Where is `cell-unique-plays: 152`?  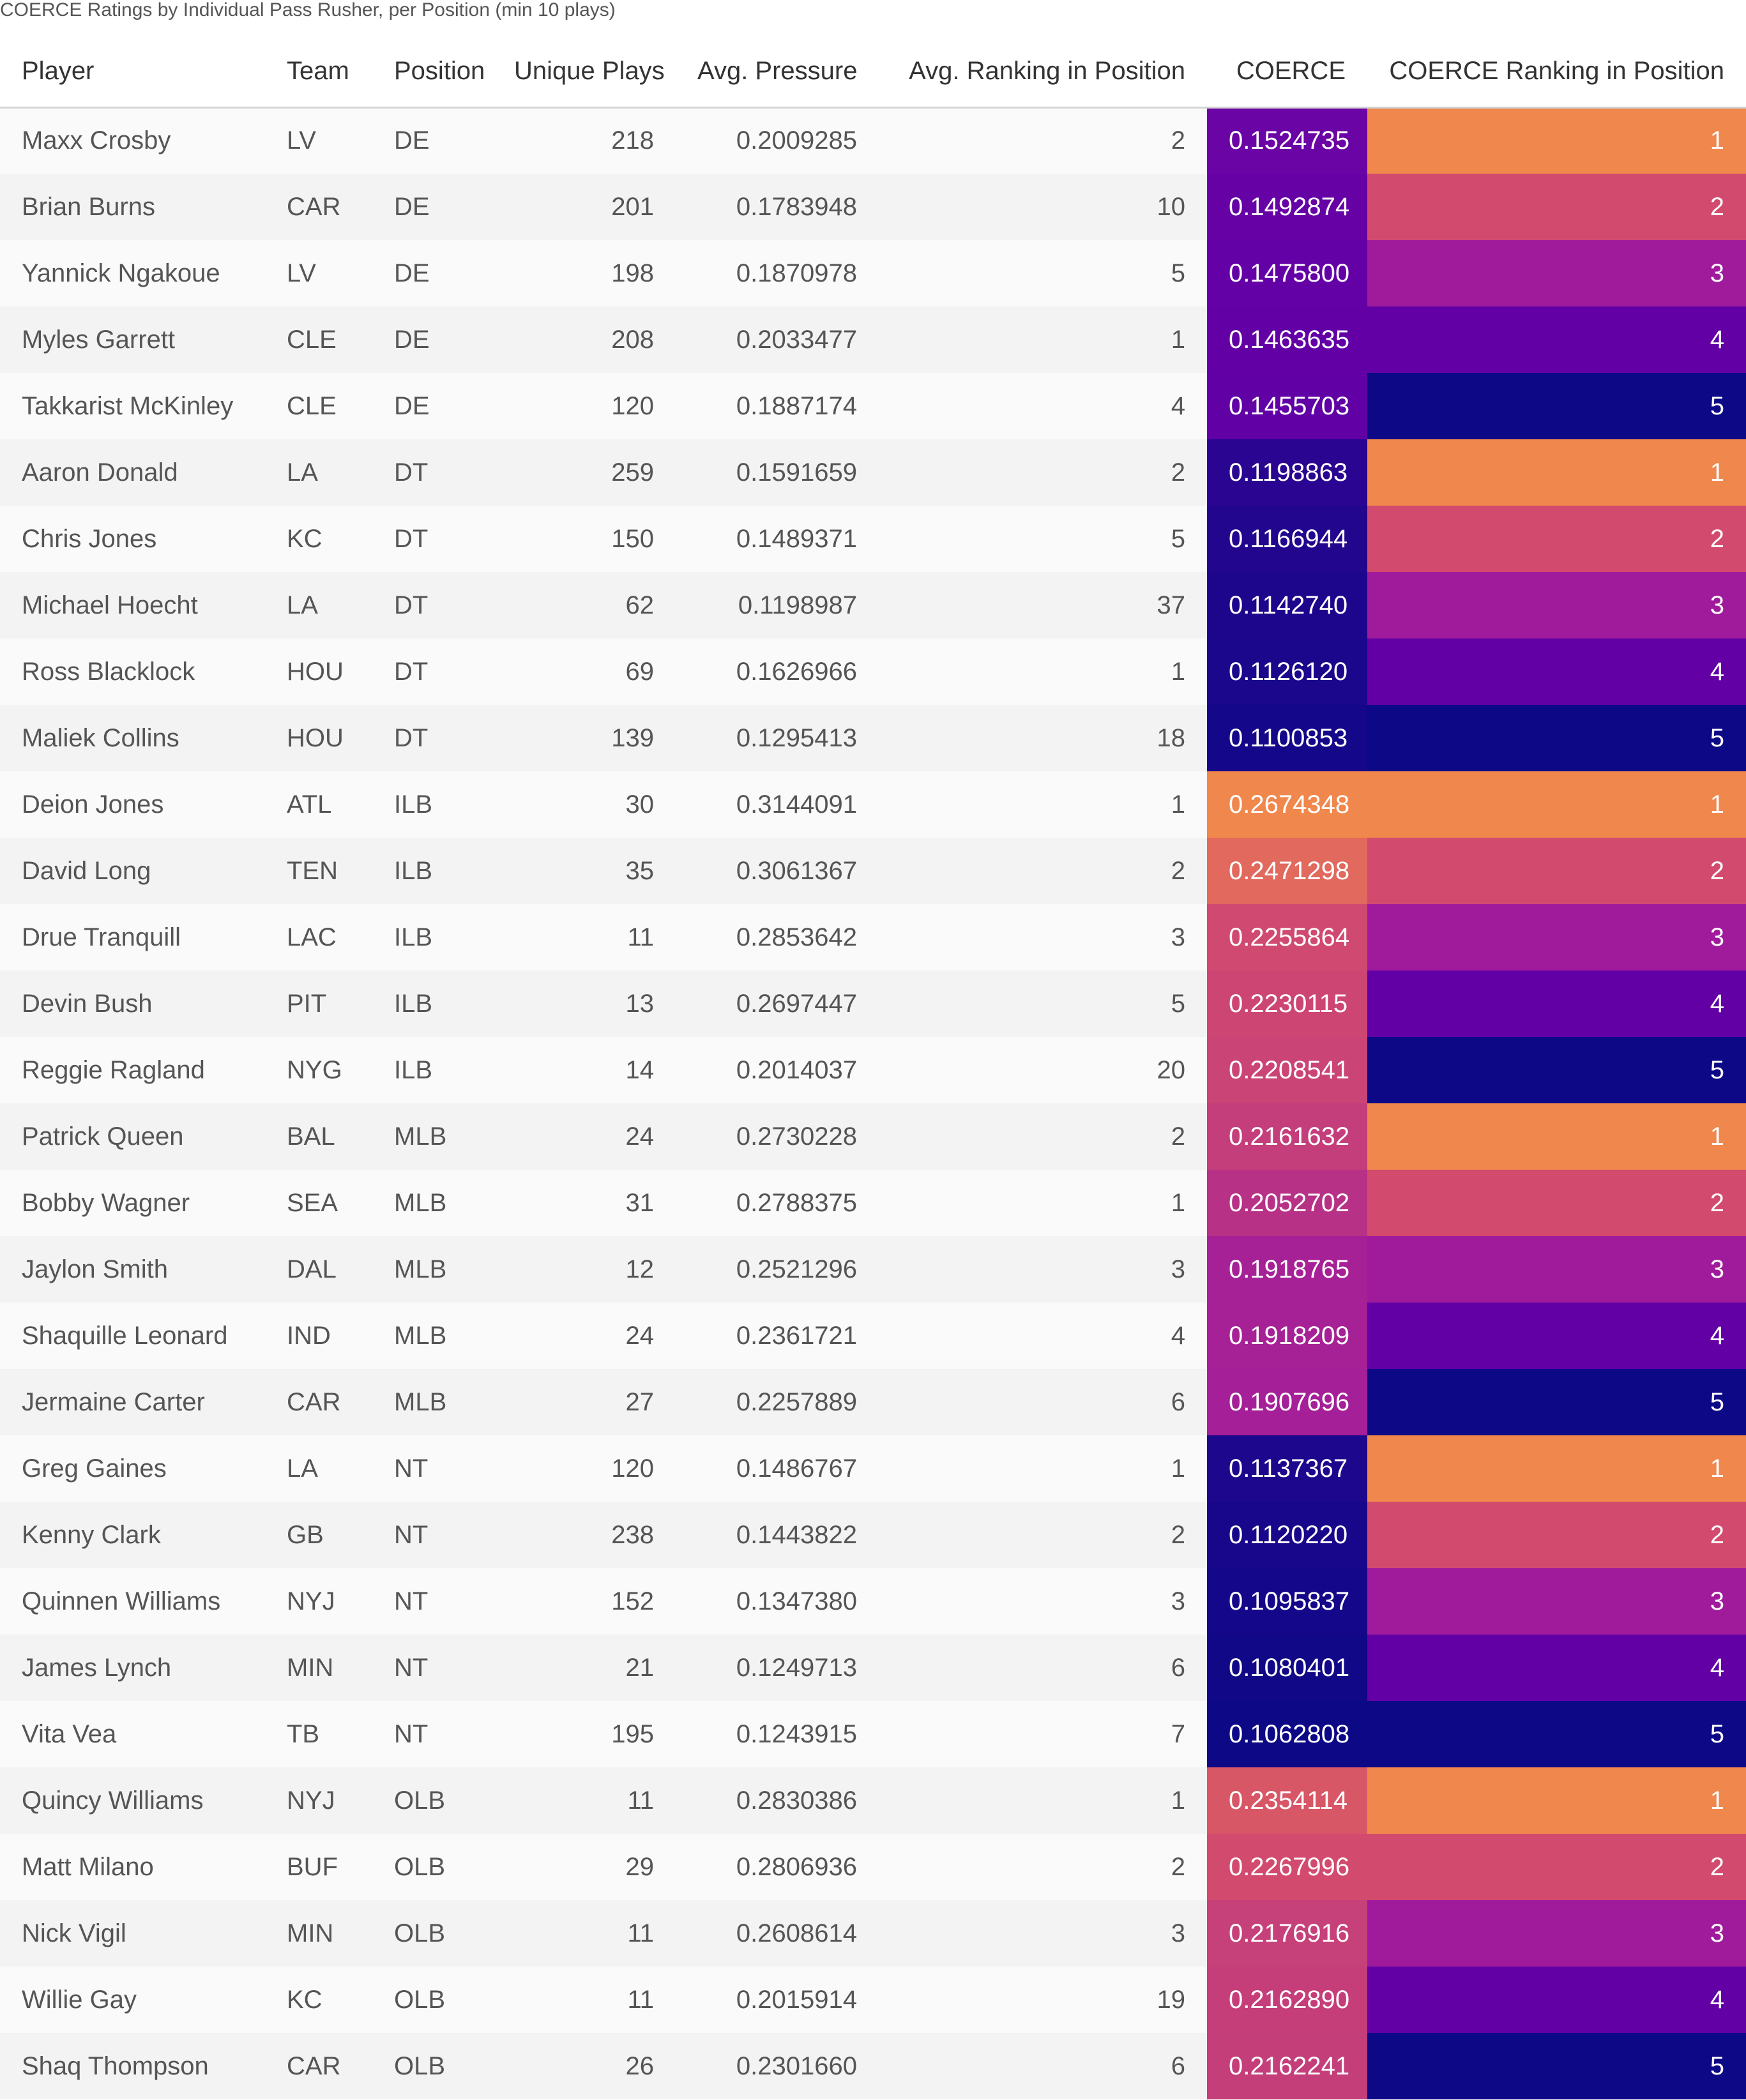 cell-unique-plays: 152 is located at coordinates (632, 1601).